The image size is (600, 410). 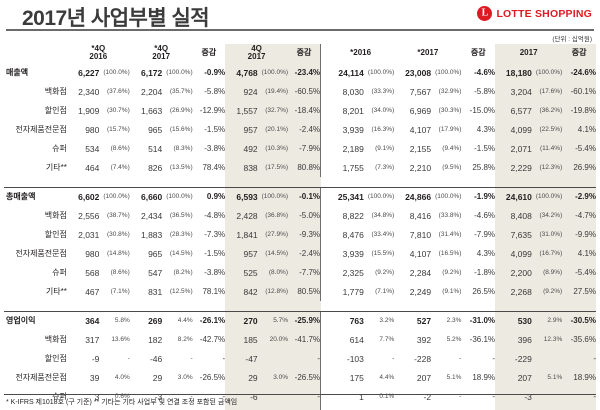 What do you see at coordinates (420, 215) in the screenshot?
I see `cell-y17-value: 8,416` at bounding box center [420, 215].